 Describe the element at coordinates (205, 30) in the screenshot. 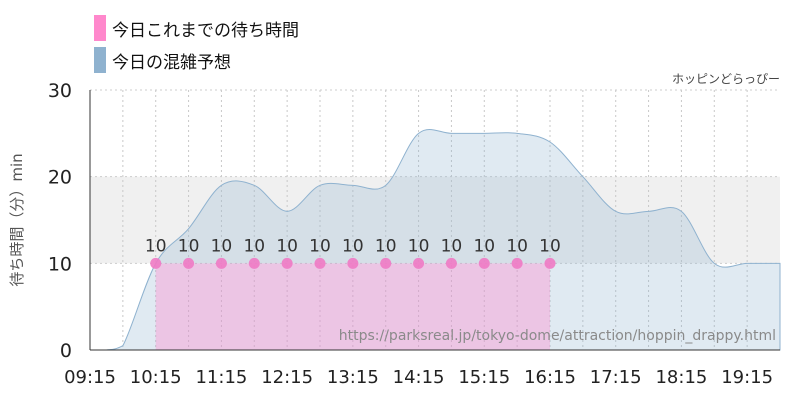

I see `legend-label-actual: 今日これまでの待ち時間` at that location.